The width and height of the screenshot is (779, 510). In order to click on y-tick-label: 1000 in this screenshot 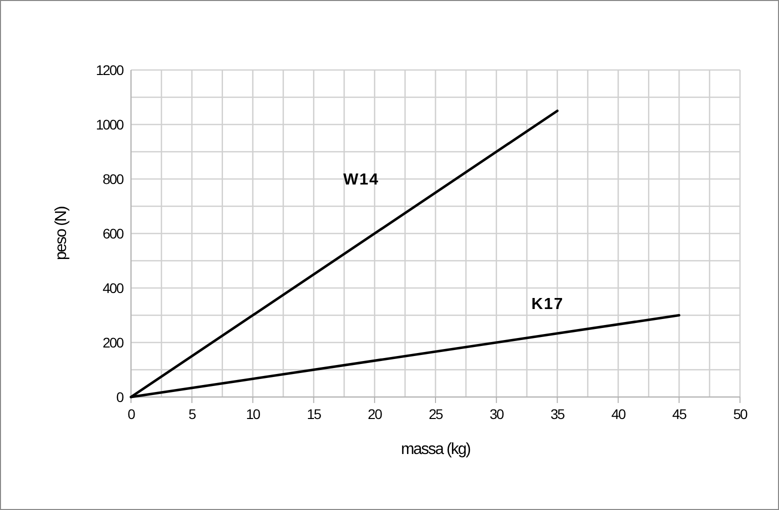, I will do `click(110, 124)`.